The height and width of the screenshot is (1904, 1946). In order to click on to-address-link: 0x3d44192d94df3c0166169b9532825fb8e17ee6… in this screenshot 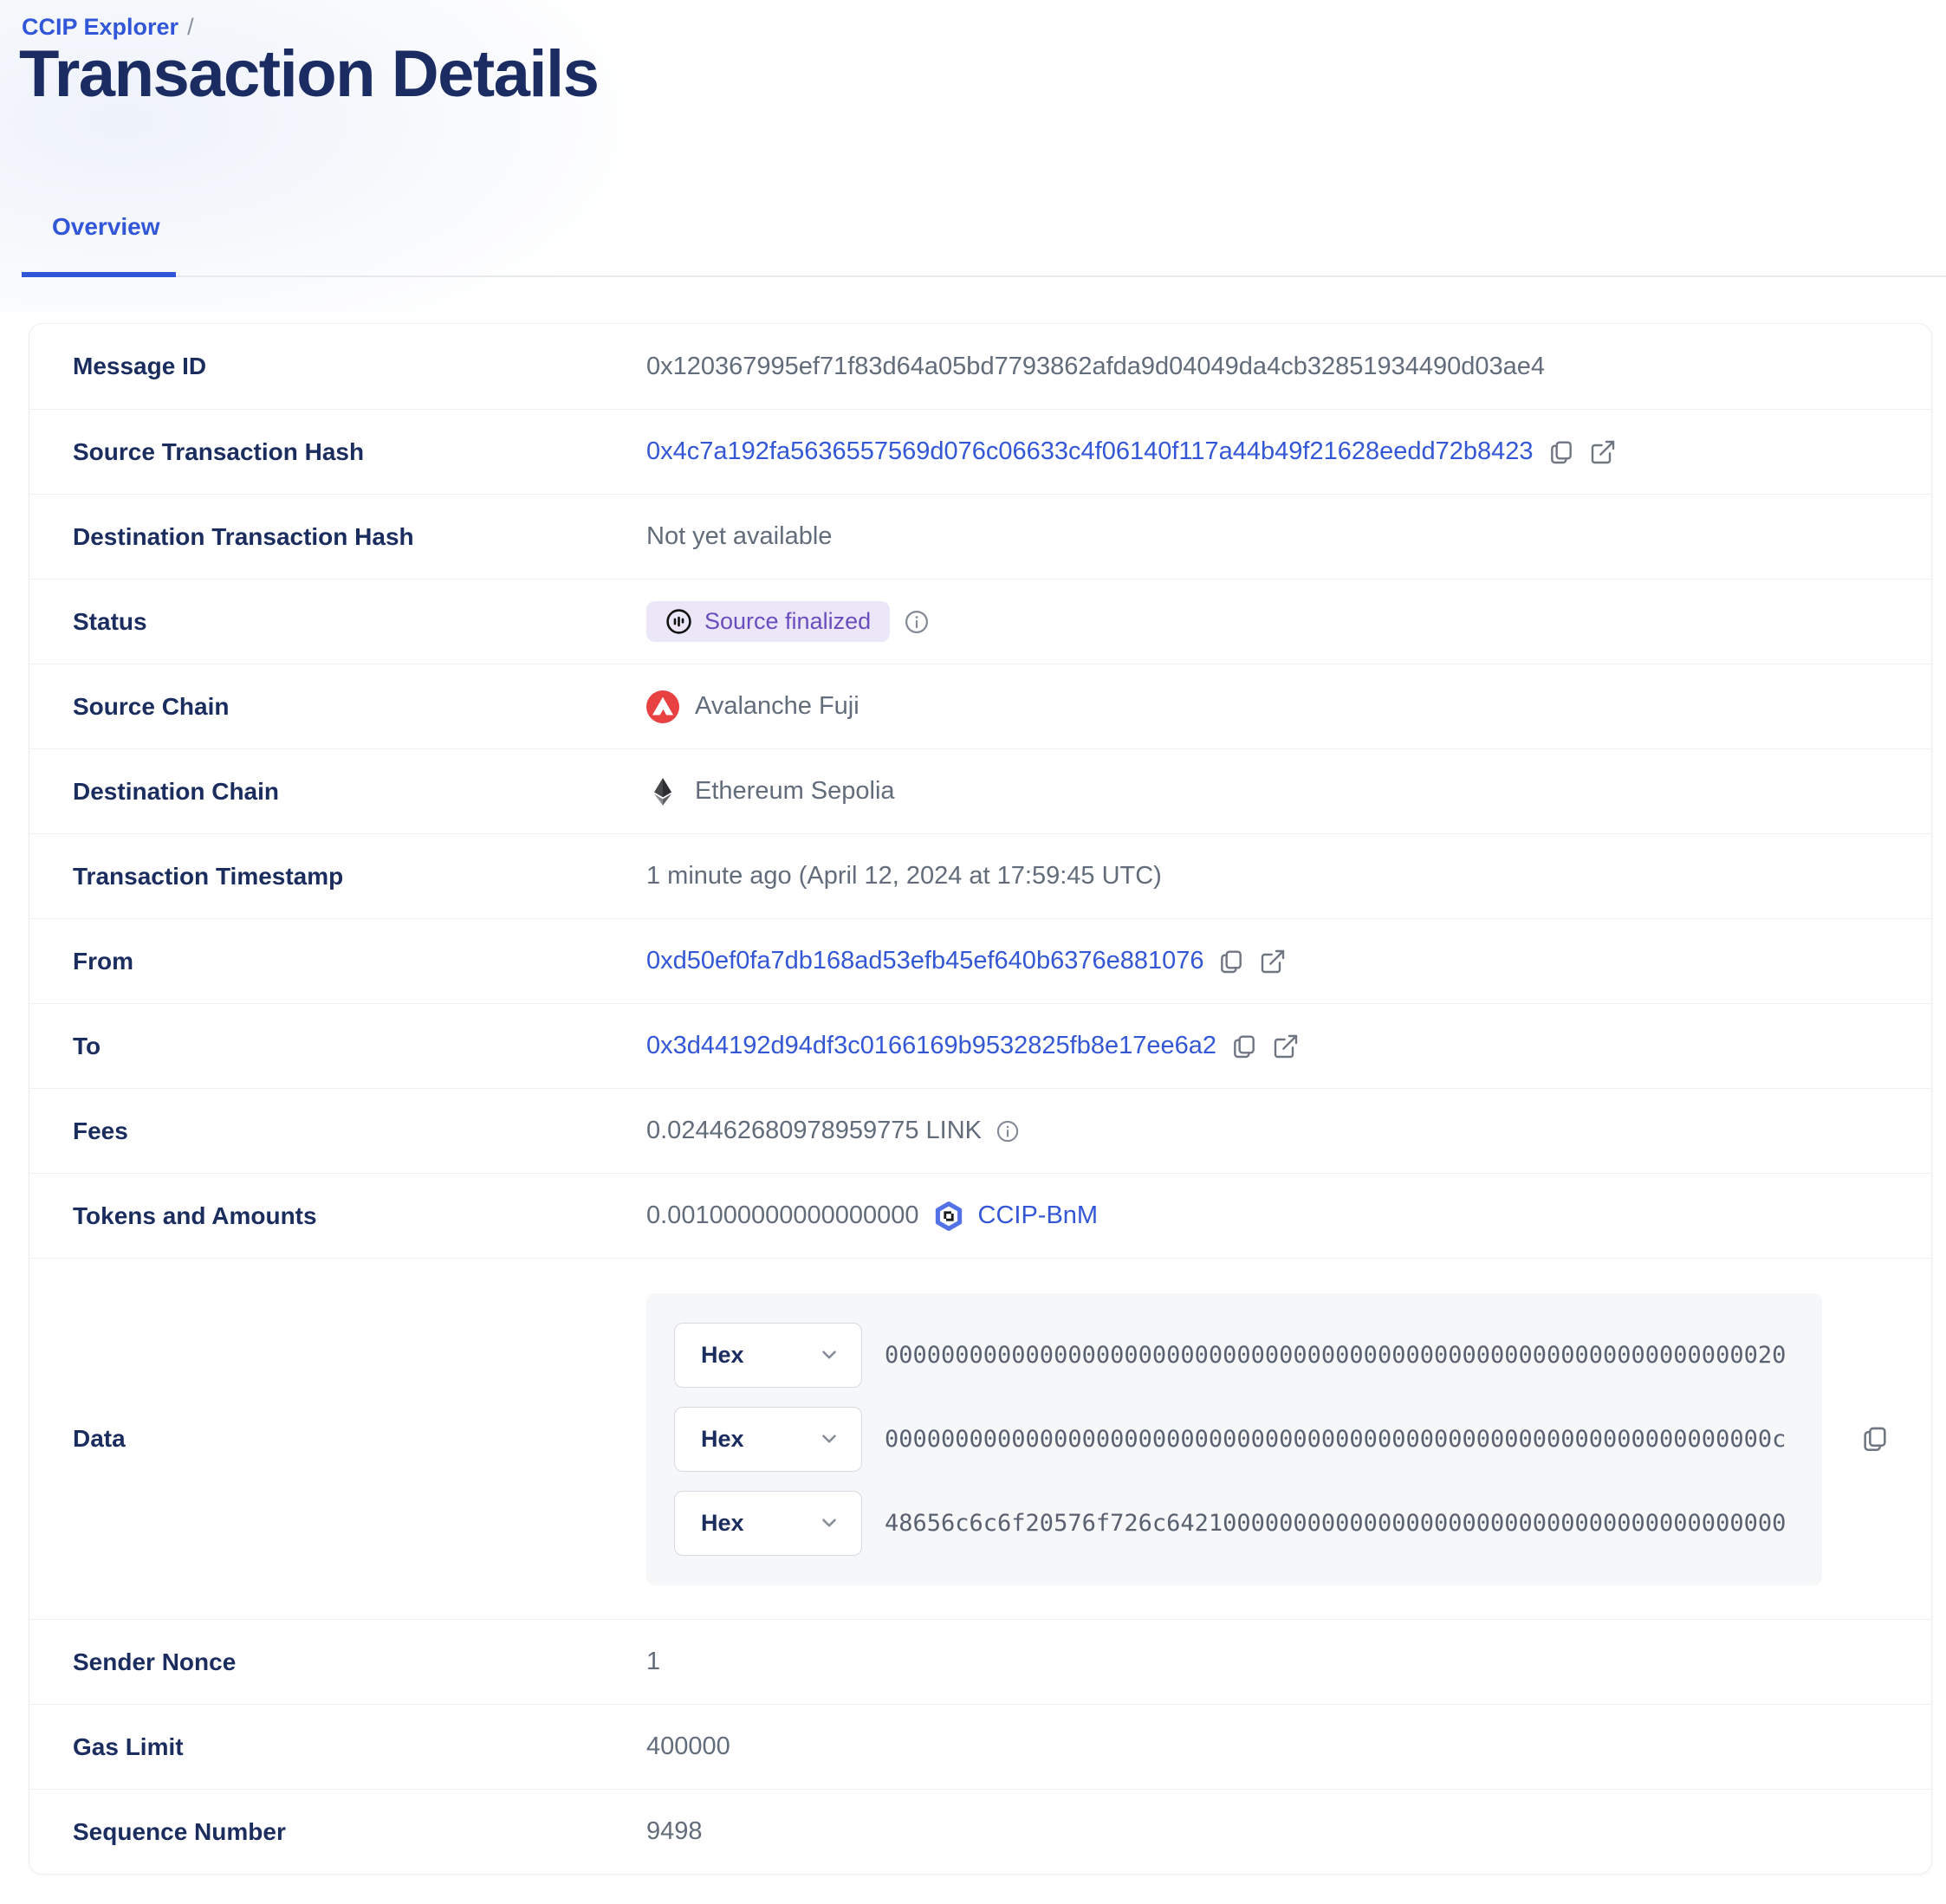, I will do `click(931, 1045)`.